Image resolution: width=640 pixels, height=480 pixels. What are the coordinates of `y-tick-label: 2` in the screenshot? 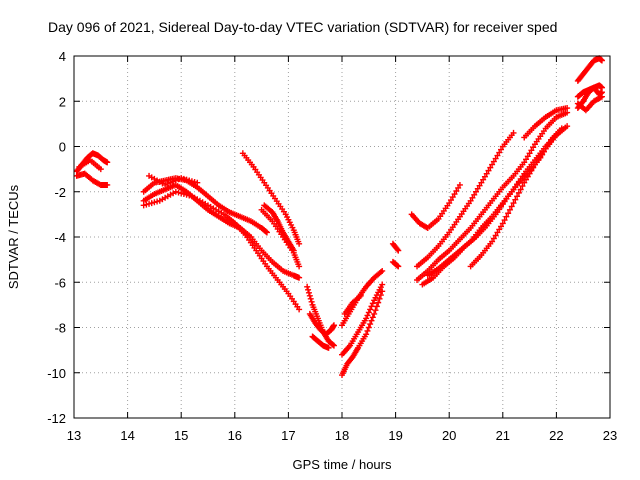 It's located at (62, 101).